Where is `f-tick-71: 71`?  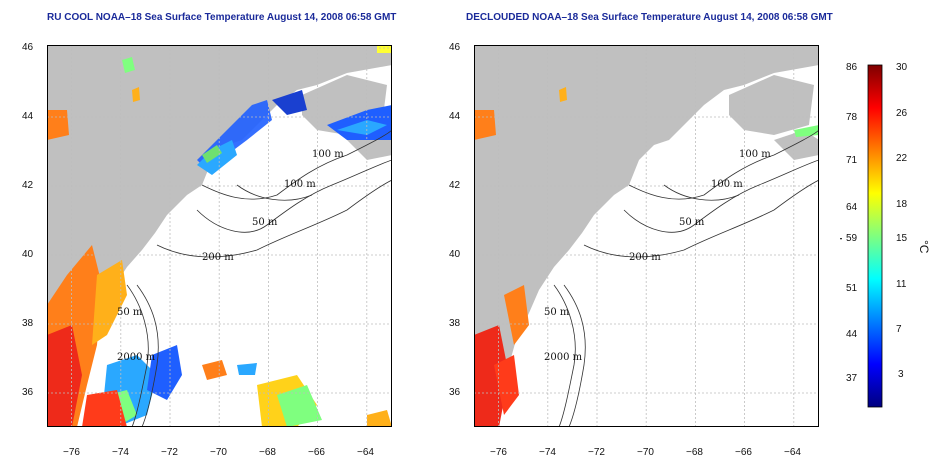
f-tick-71: 71 is located at coordinates (852, 160).